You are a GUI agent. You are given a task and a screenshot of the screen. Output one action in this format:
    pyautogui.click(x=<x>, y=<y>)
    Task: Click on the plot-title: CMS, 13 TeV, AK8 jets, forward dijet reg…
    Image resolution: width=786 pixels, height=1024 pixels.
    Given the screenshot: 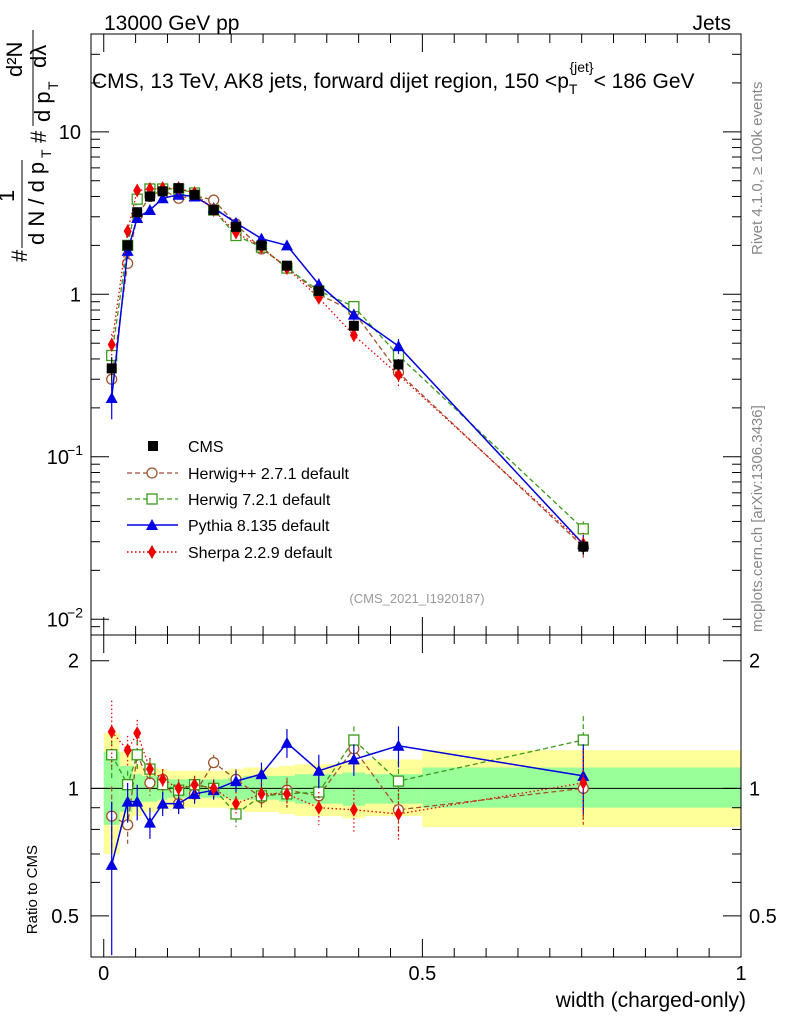 What is the action you would take?
    pyautogui.click(x=393, y=78)
    